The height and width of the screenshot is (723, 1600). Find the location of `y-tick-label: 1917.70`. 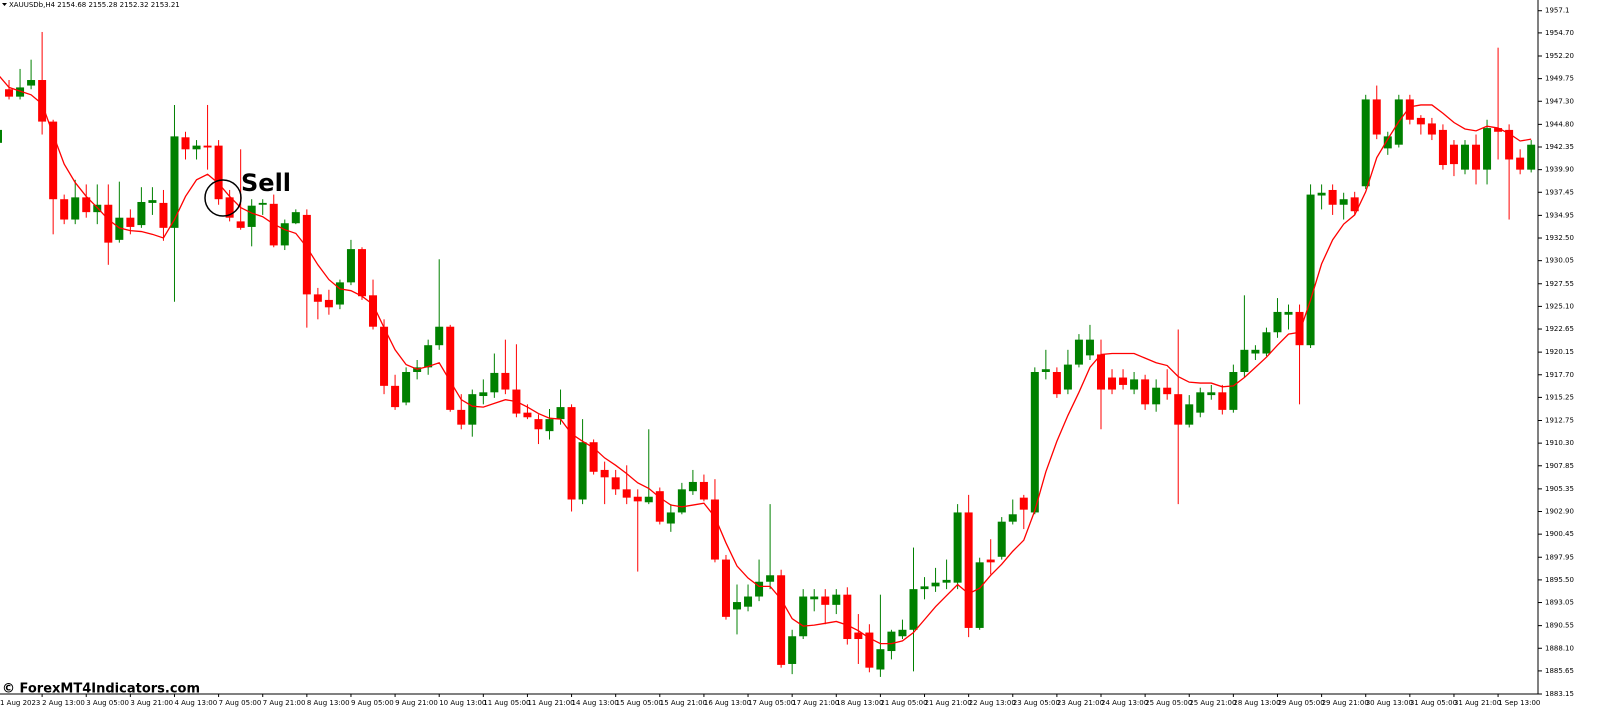

y-tick-label: 1917.70 is located at coordinates (1559, 375).